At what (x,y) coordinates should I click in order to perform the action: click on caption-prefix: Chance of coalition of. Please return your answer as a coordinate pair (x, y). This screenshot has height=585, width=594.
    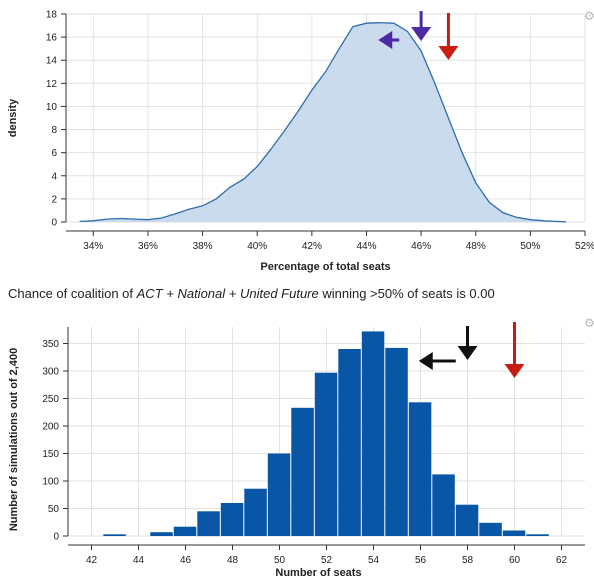
    Looking at the image, I should click on (72, 293).